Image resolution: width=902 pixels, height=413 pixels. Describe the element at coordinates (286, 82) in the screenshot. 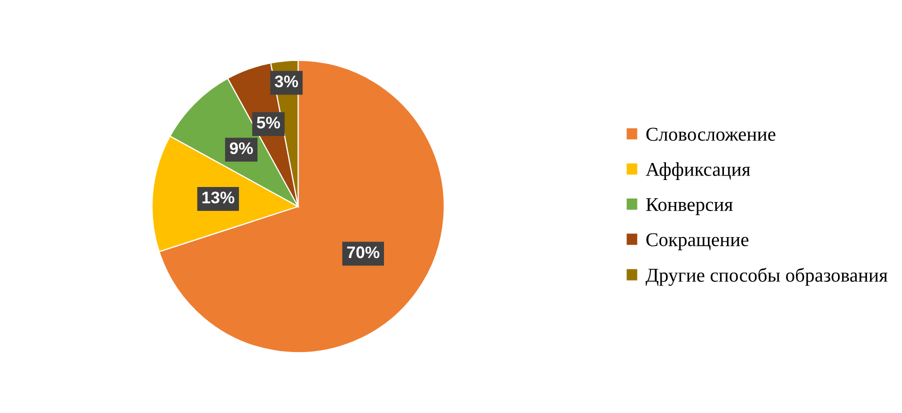

I see `data-label: 3%` at that location.